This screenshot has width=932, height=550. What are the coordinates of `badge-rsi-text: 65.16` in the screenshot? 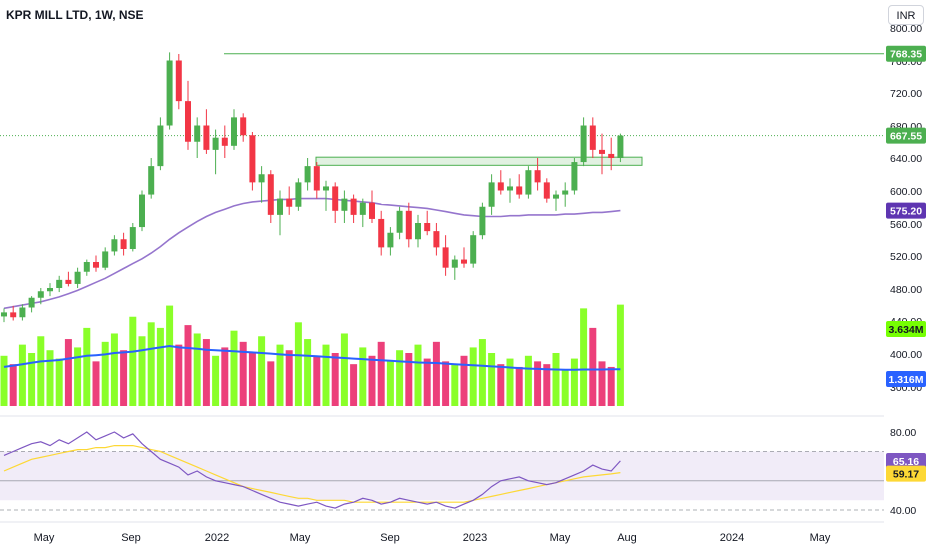 It's located at (906, 462).